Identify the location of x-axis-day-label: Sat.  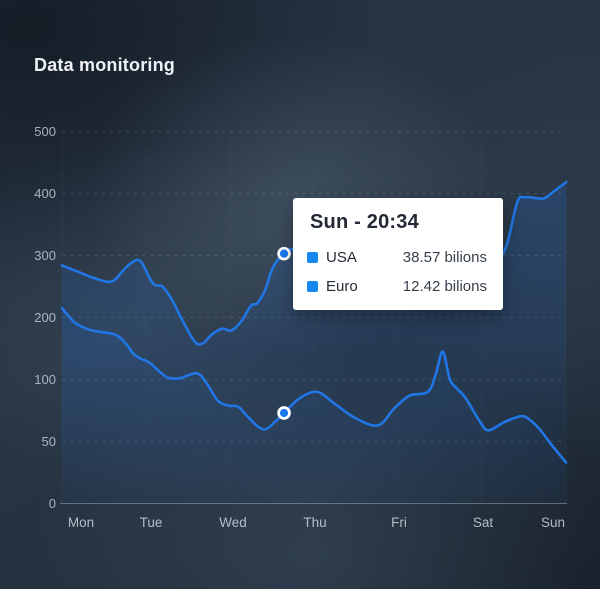
(483, 522).